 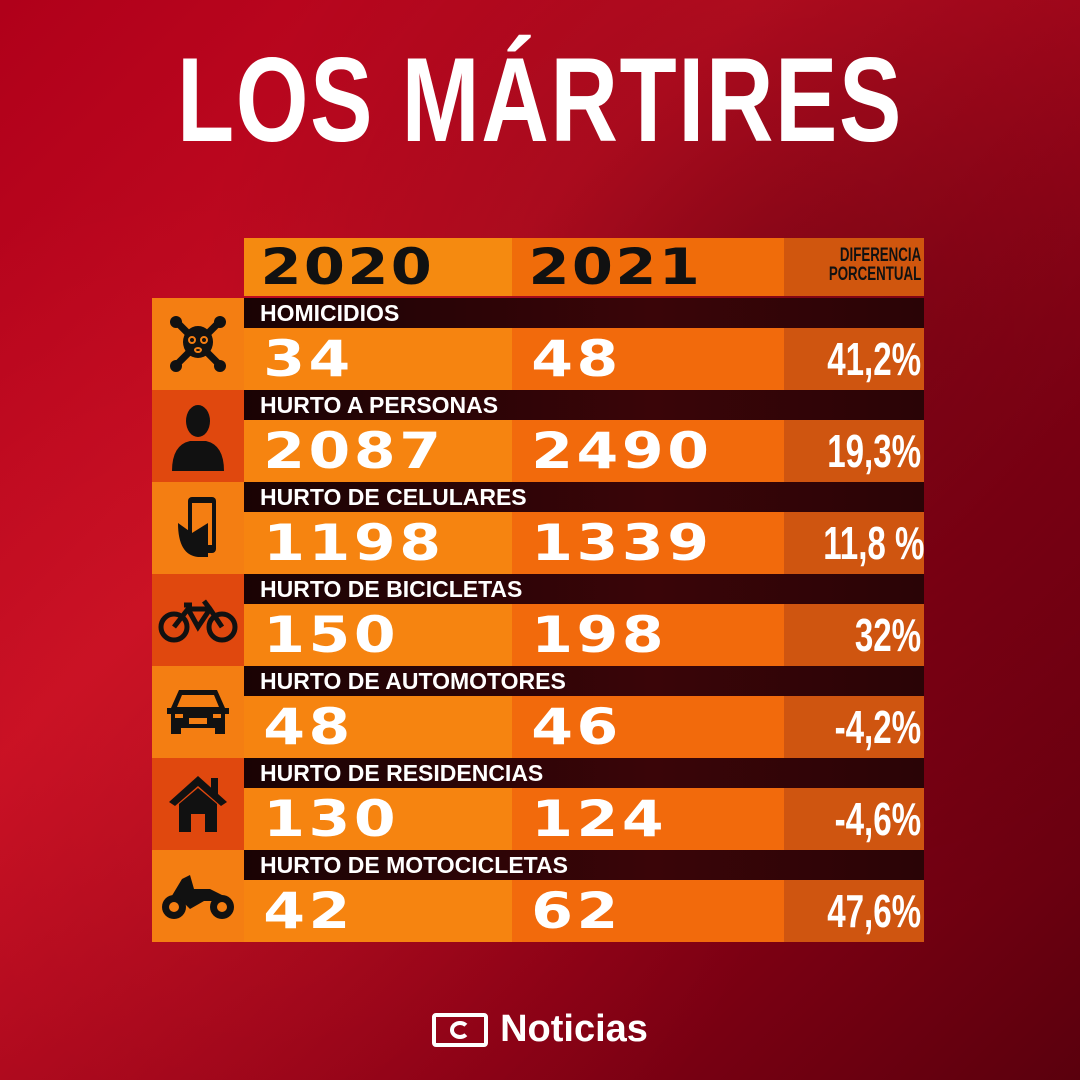 What do you see at coordinates (874, 911) in the screenshot?
I see `value-diff: 47,6%` at bounding box center [874, 911].